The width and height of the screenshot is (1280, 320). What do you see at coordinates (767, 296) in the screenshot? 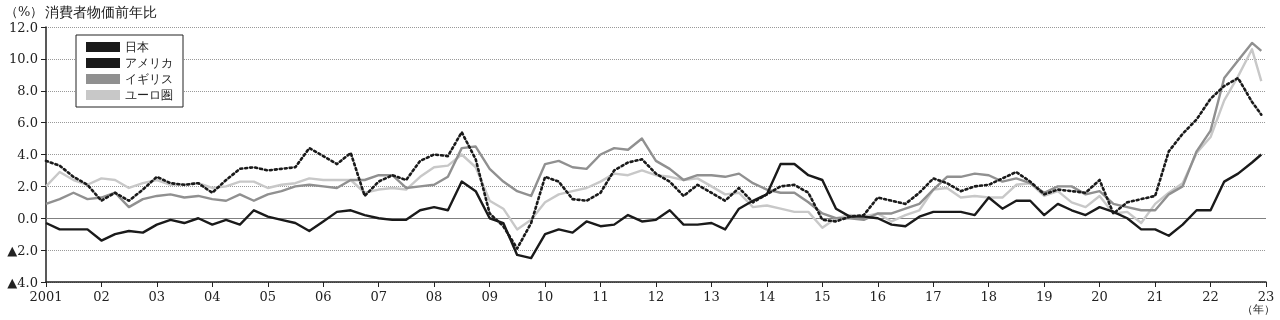
I see `x-tick-label: 14` at bounding box center [767, 296].